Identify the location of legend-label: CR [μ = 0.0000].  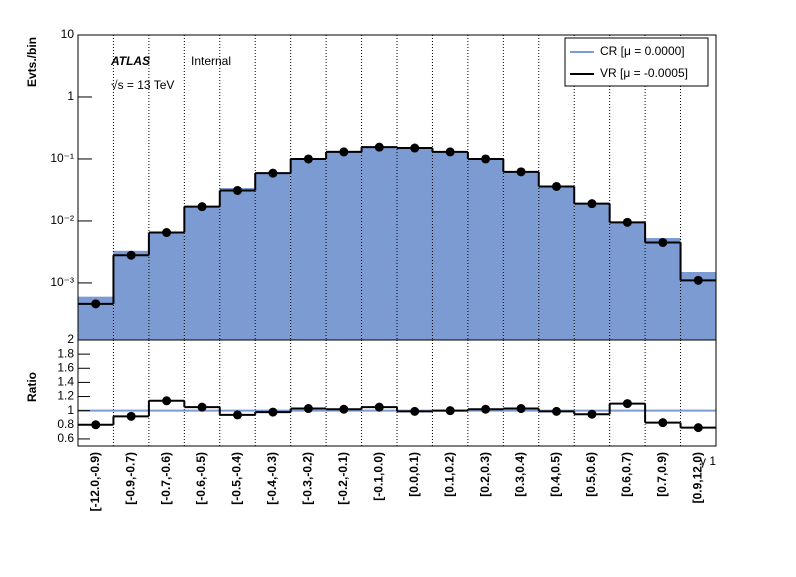
(642, 51).